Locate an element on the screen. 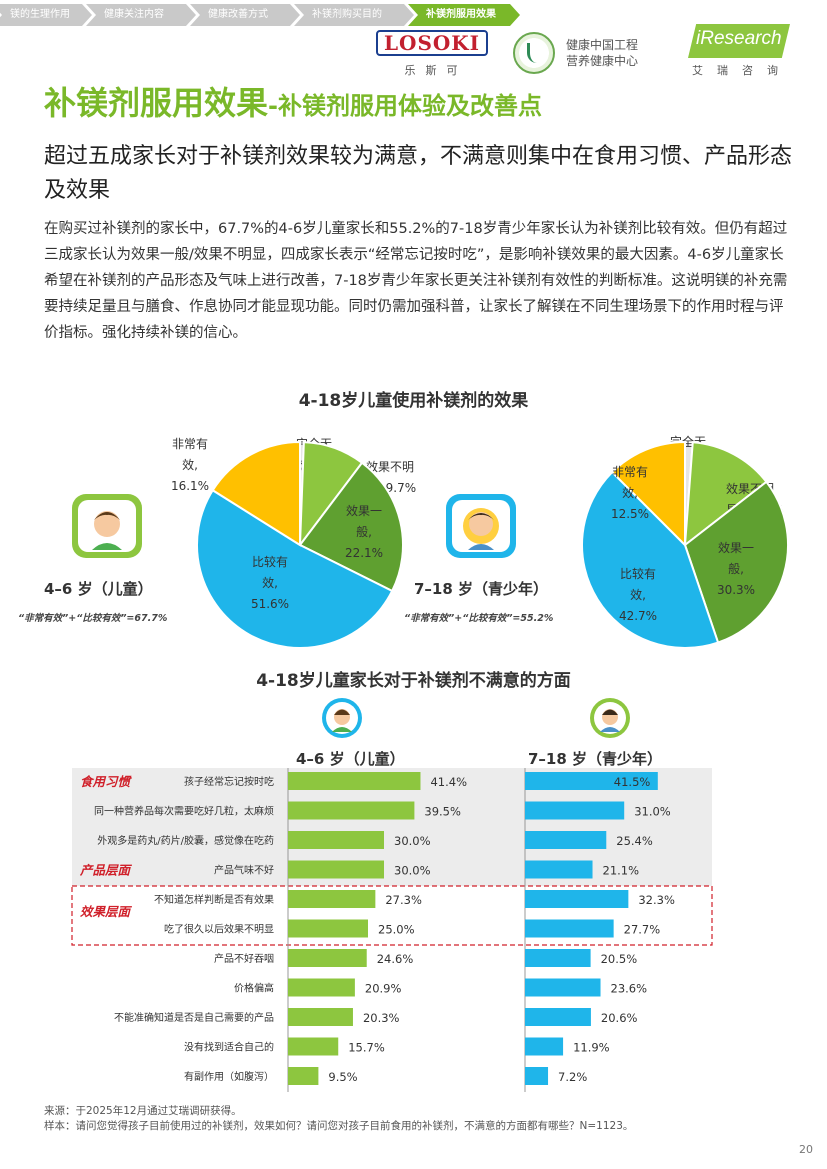 The height and width of the screenshot is (1169, 827). pie-slice-unclear is located at coordinates (725, 494).